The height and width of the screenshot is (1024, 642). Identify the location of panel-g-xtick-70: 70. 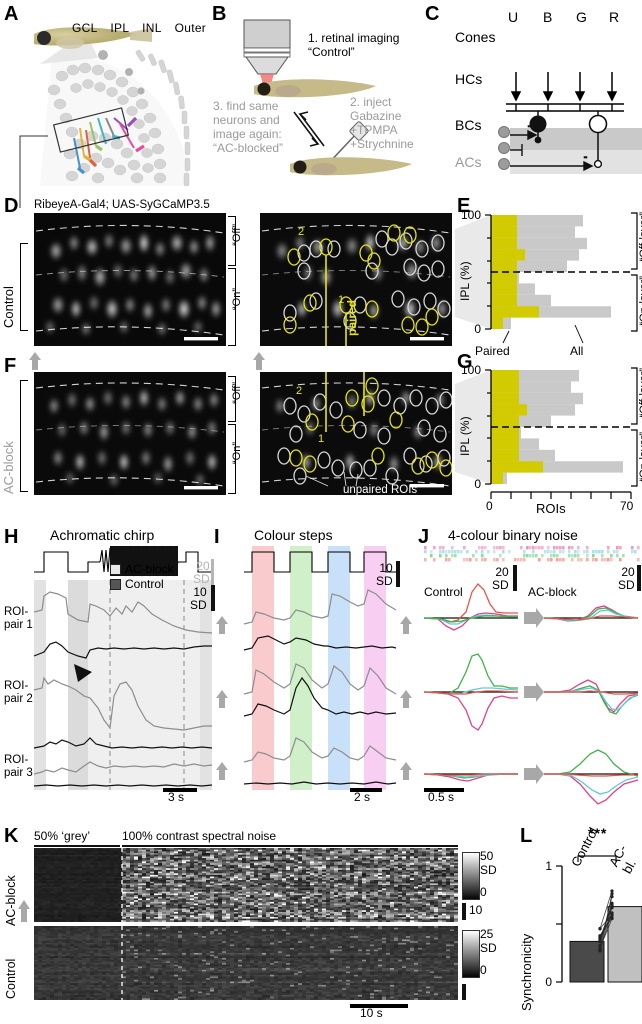
(627, 506).